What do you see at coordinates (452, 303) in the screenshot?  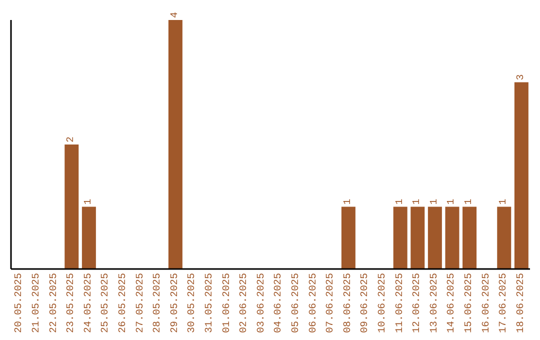 I see `x-tick-label: 14.06.2025` at bounding box center [452, 303].